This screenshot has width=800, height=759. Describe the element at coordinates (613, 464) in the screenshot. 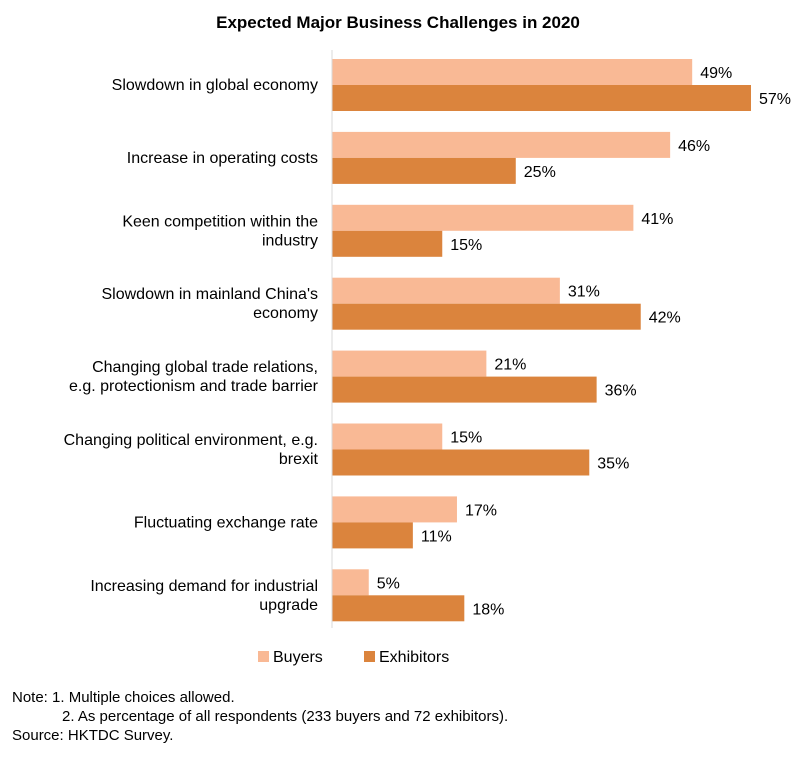

I see `data-label-exhibitors: 35%` at that location.